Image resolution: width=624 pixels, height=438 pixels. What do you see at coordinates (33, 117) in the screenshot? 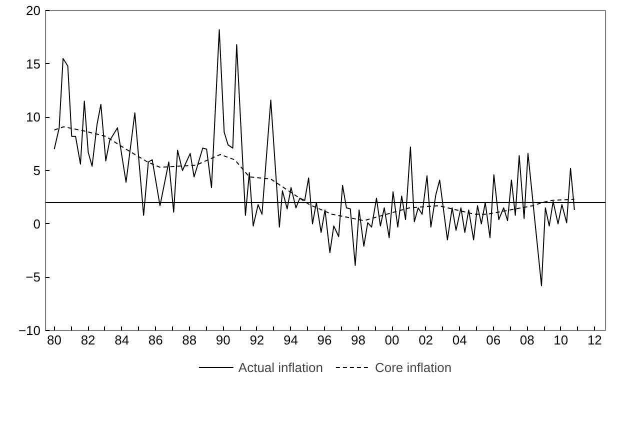
I see `y-tick-label: 10` at bounding box center [33, 117].